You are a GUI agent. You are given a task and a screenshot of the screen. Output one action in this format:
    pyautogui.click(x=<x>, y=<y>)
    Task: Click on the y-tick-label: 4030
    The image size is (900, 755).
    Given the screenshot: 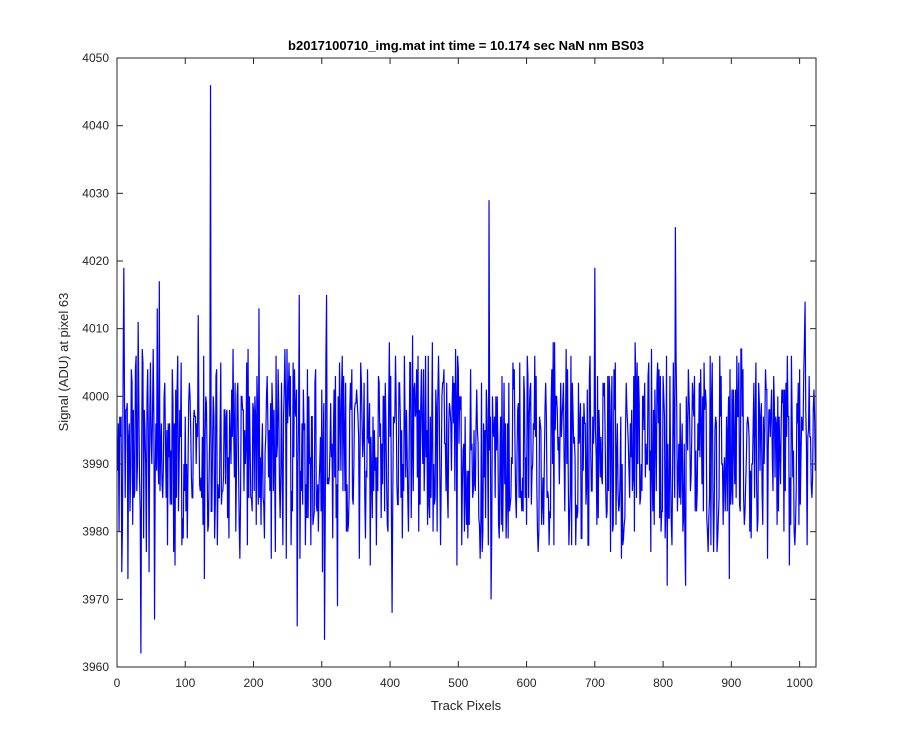 What is the action you would take?
    pyautogui.click(x=95, y=193)
    